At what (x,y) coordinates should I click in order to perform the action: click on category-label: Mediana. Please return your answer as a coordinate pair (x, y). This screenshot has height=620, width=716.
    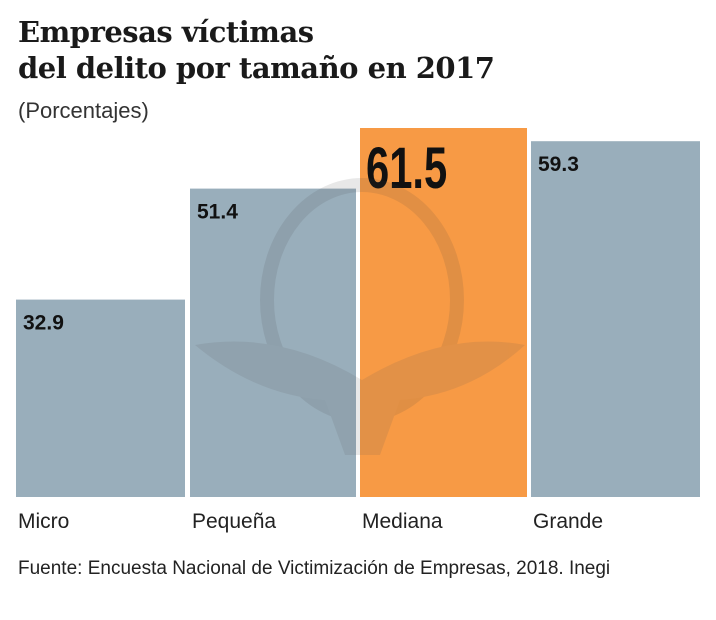
    Looking at the image, I should click on (402, 521).